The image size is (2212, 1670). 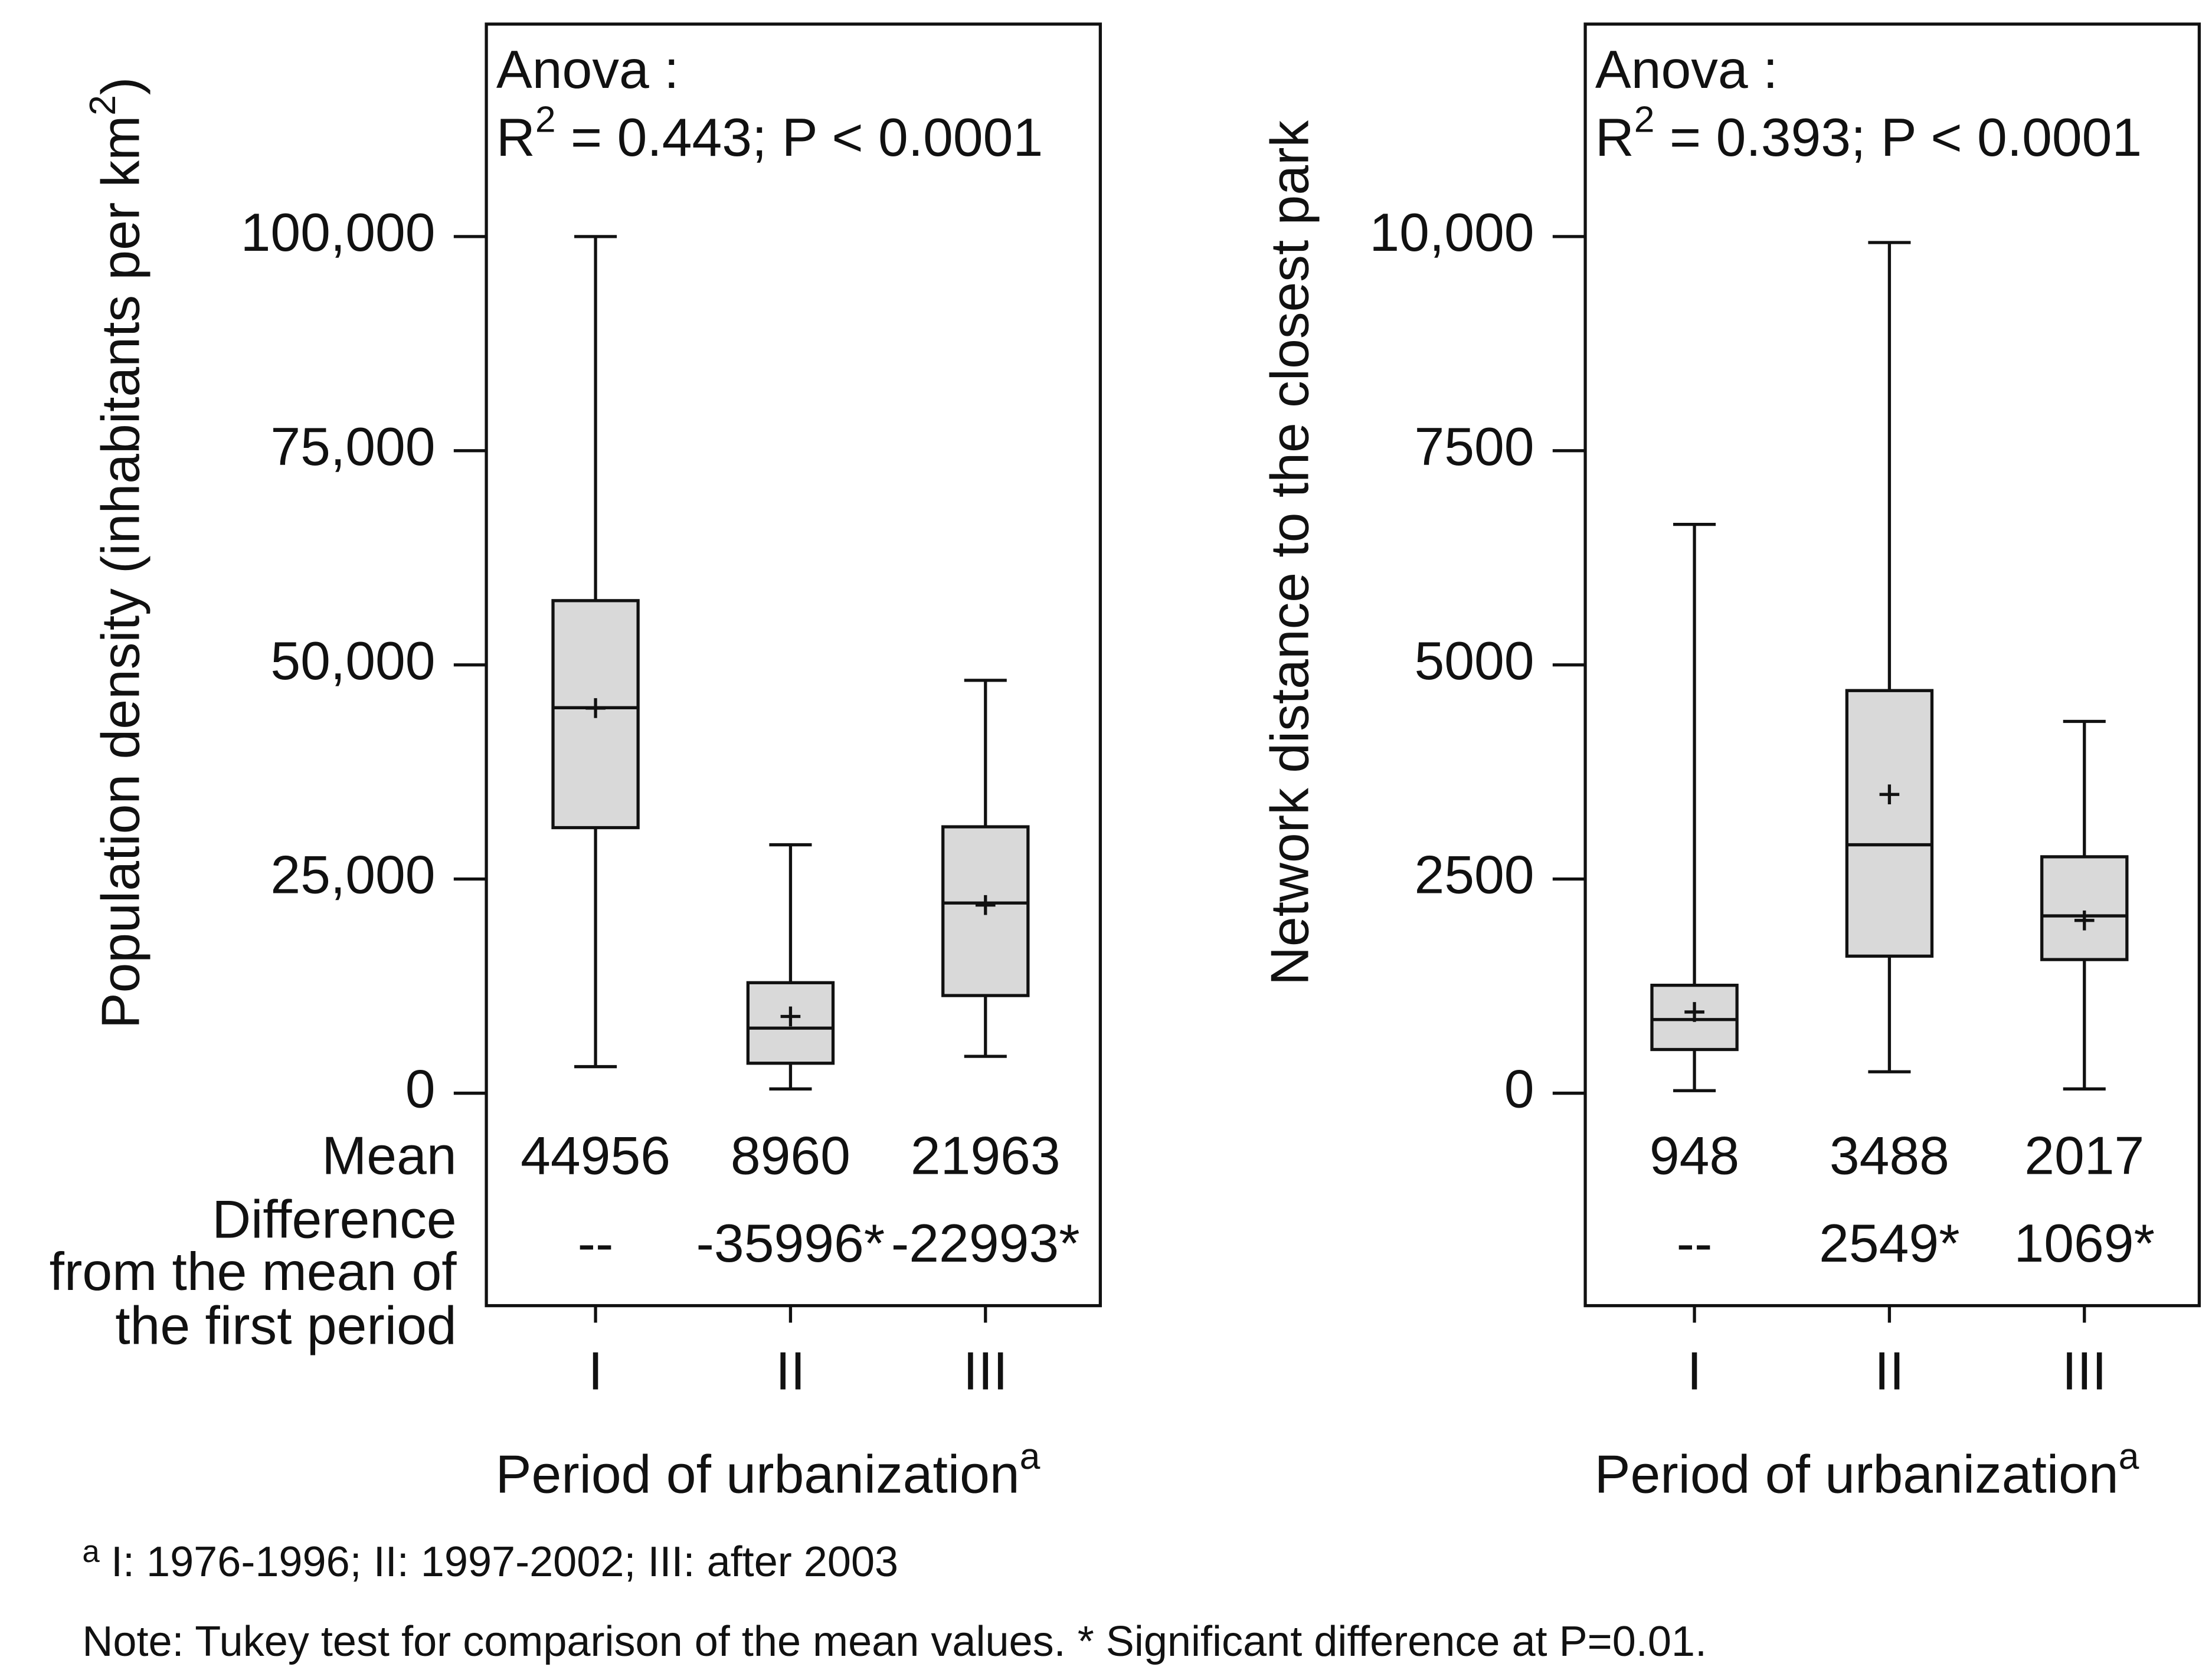 What do you see at coordinates (595, 1155) in the screenshot?
I see `mean-value: 44956` at bounding box center [595, 1155].